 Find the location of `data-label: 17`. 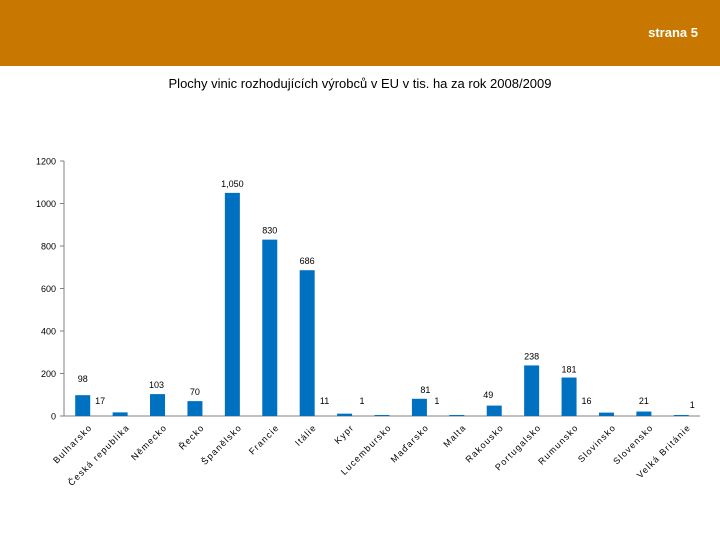

data-label: 17 is located at coordinates (100, 401).